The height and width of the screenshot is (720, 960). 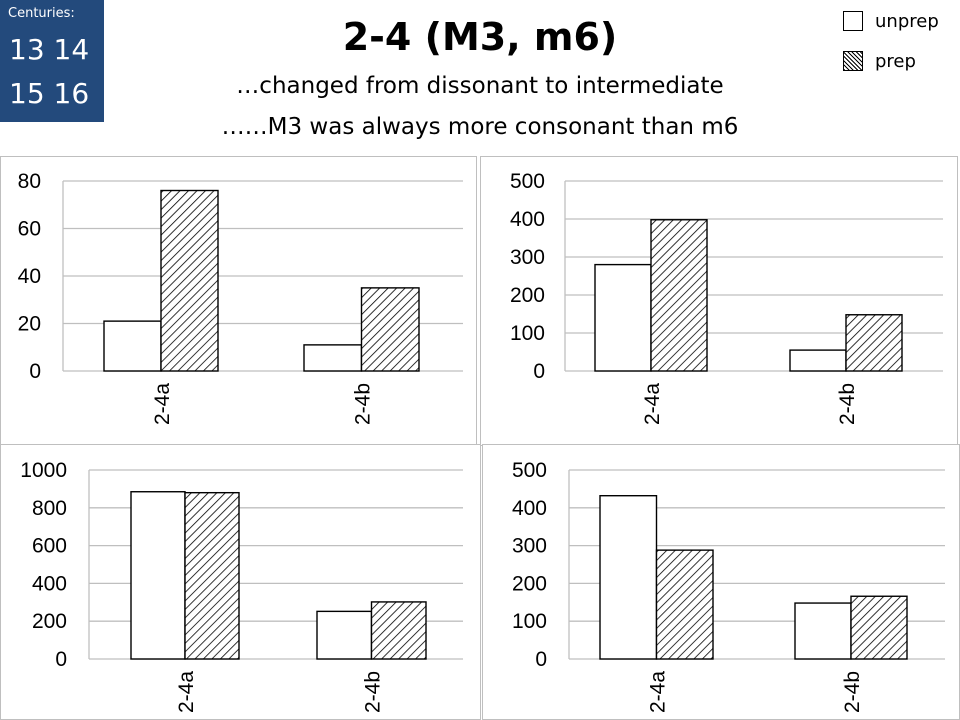 What do you see at coordinates (29, 276) in the screenshot?
I see `y-tick-label: 40` at bounding box center [29, 276].